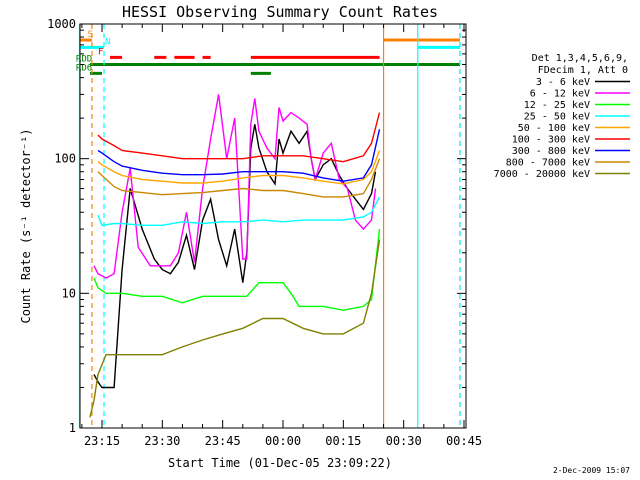 Image resolution: width=640 pixels, height=480 pixels. Describe the element at coordinates (280, 12) in the screenshot. I see `chart-title: HESSI Observing Summary Count Rates` at that location.